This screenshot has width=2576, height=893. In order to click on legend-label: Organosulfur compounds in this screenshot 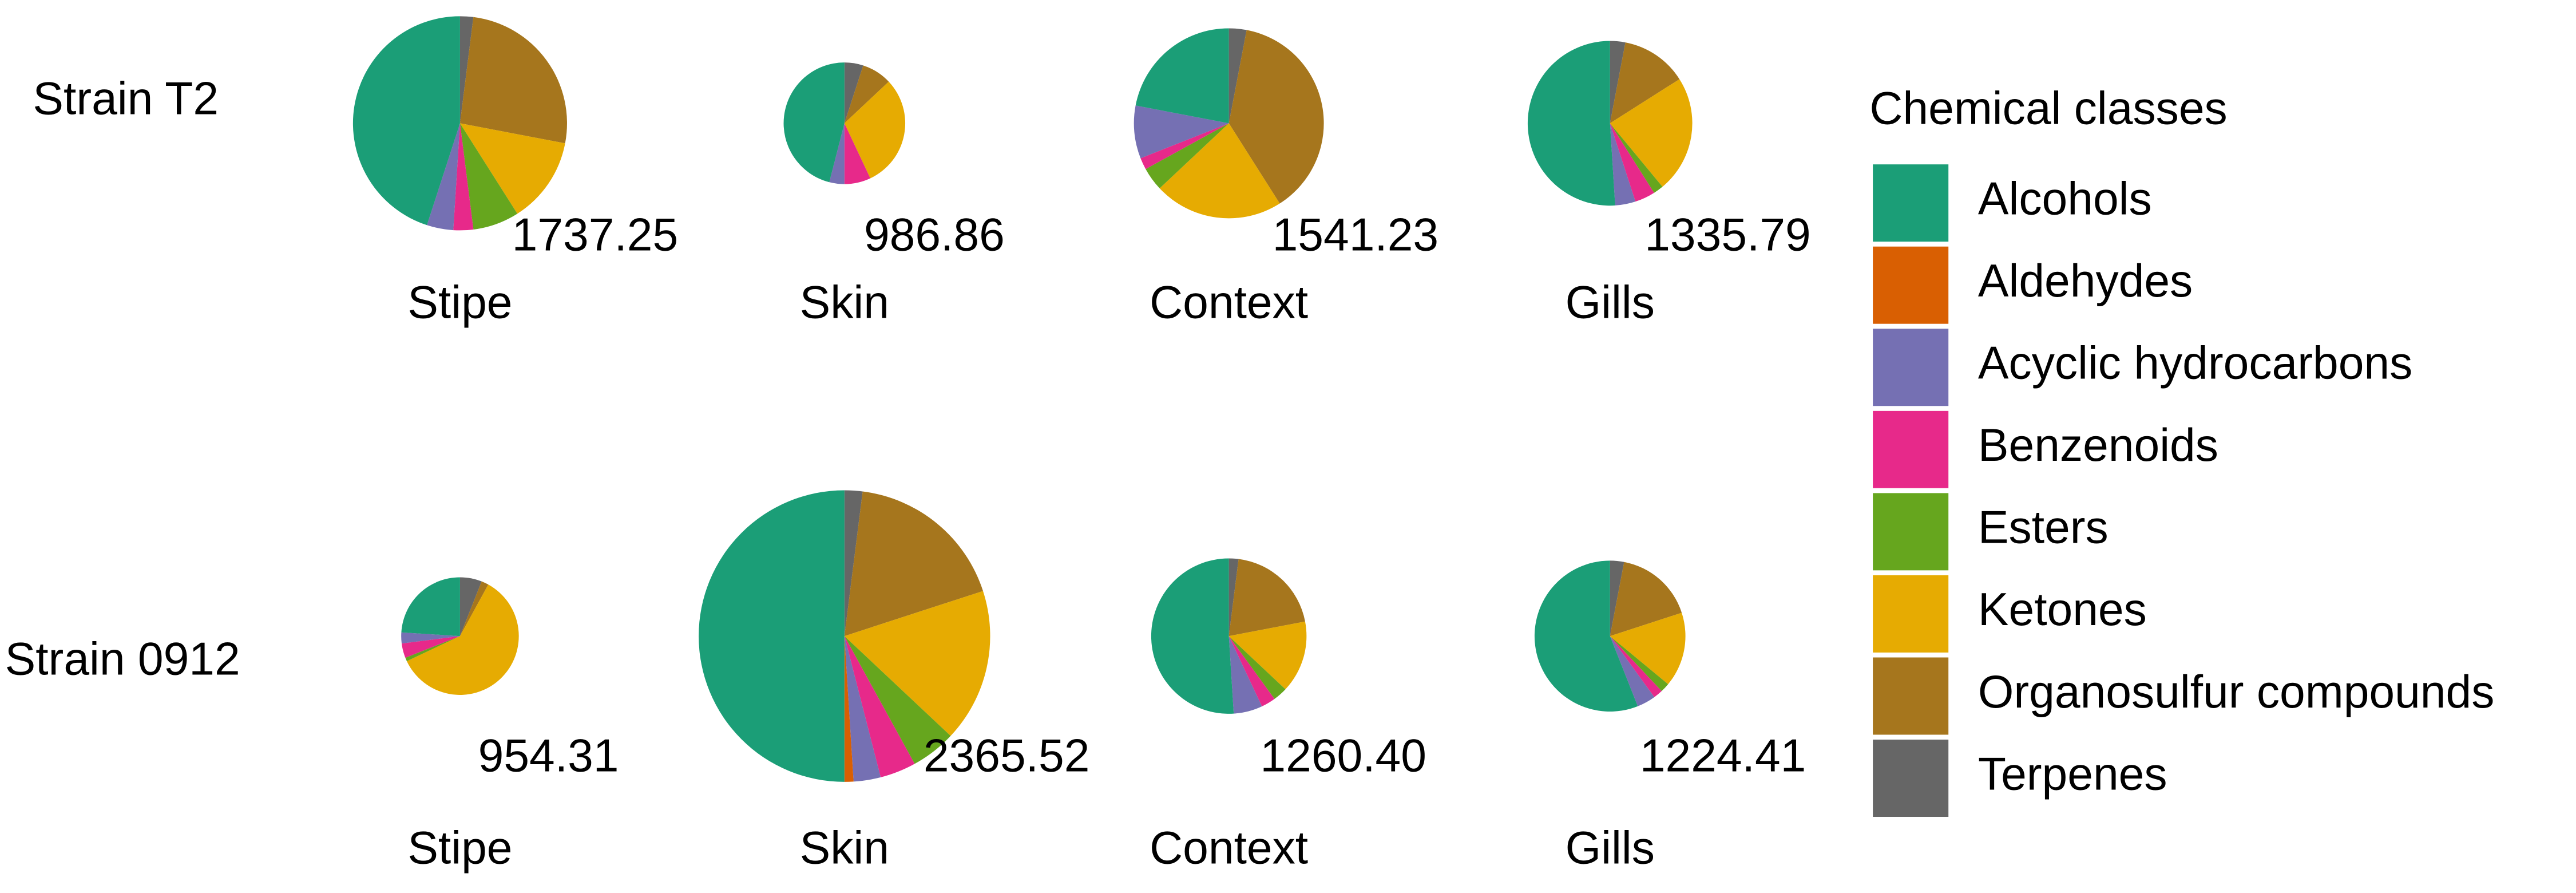, I will do `click(2236, 692)`.